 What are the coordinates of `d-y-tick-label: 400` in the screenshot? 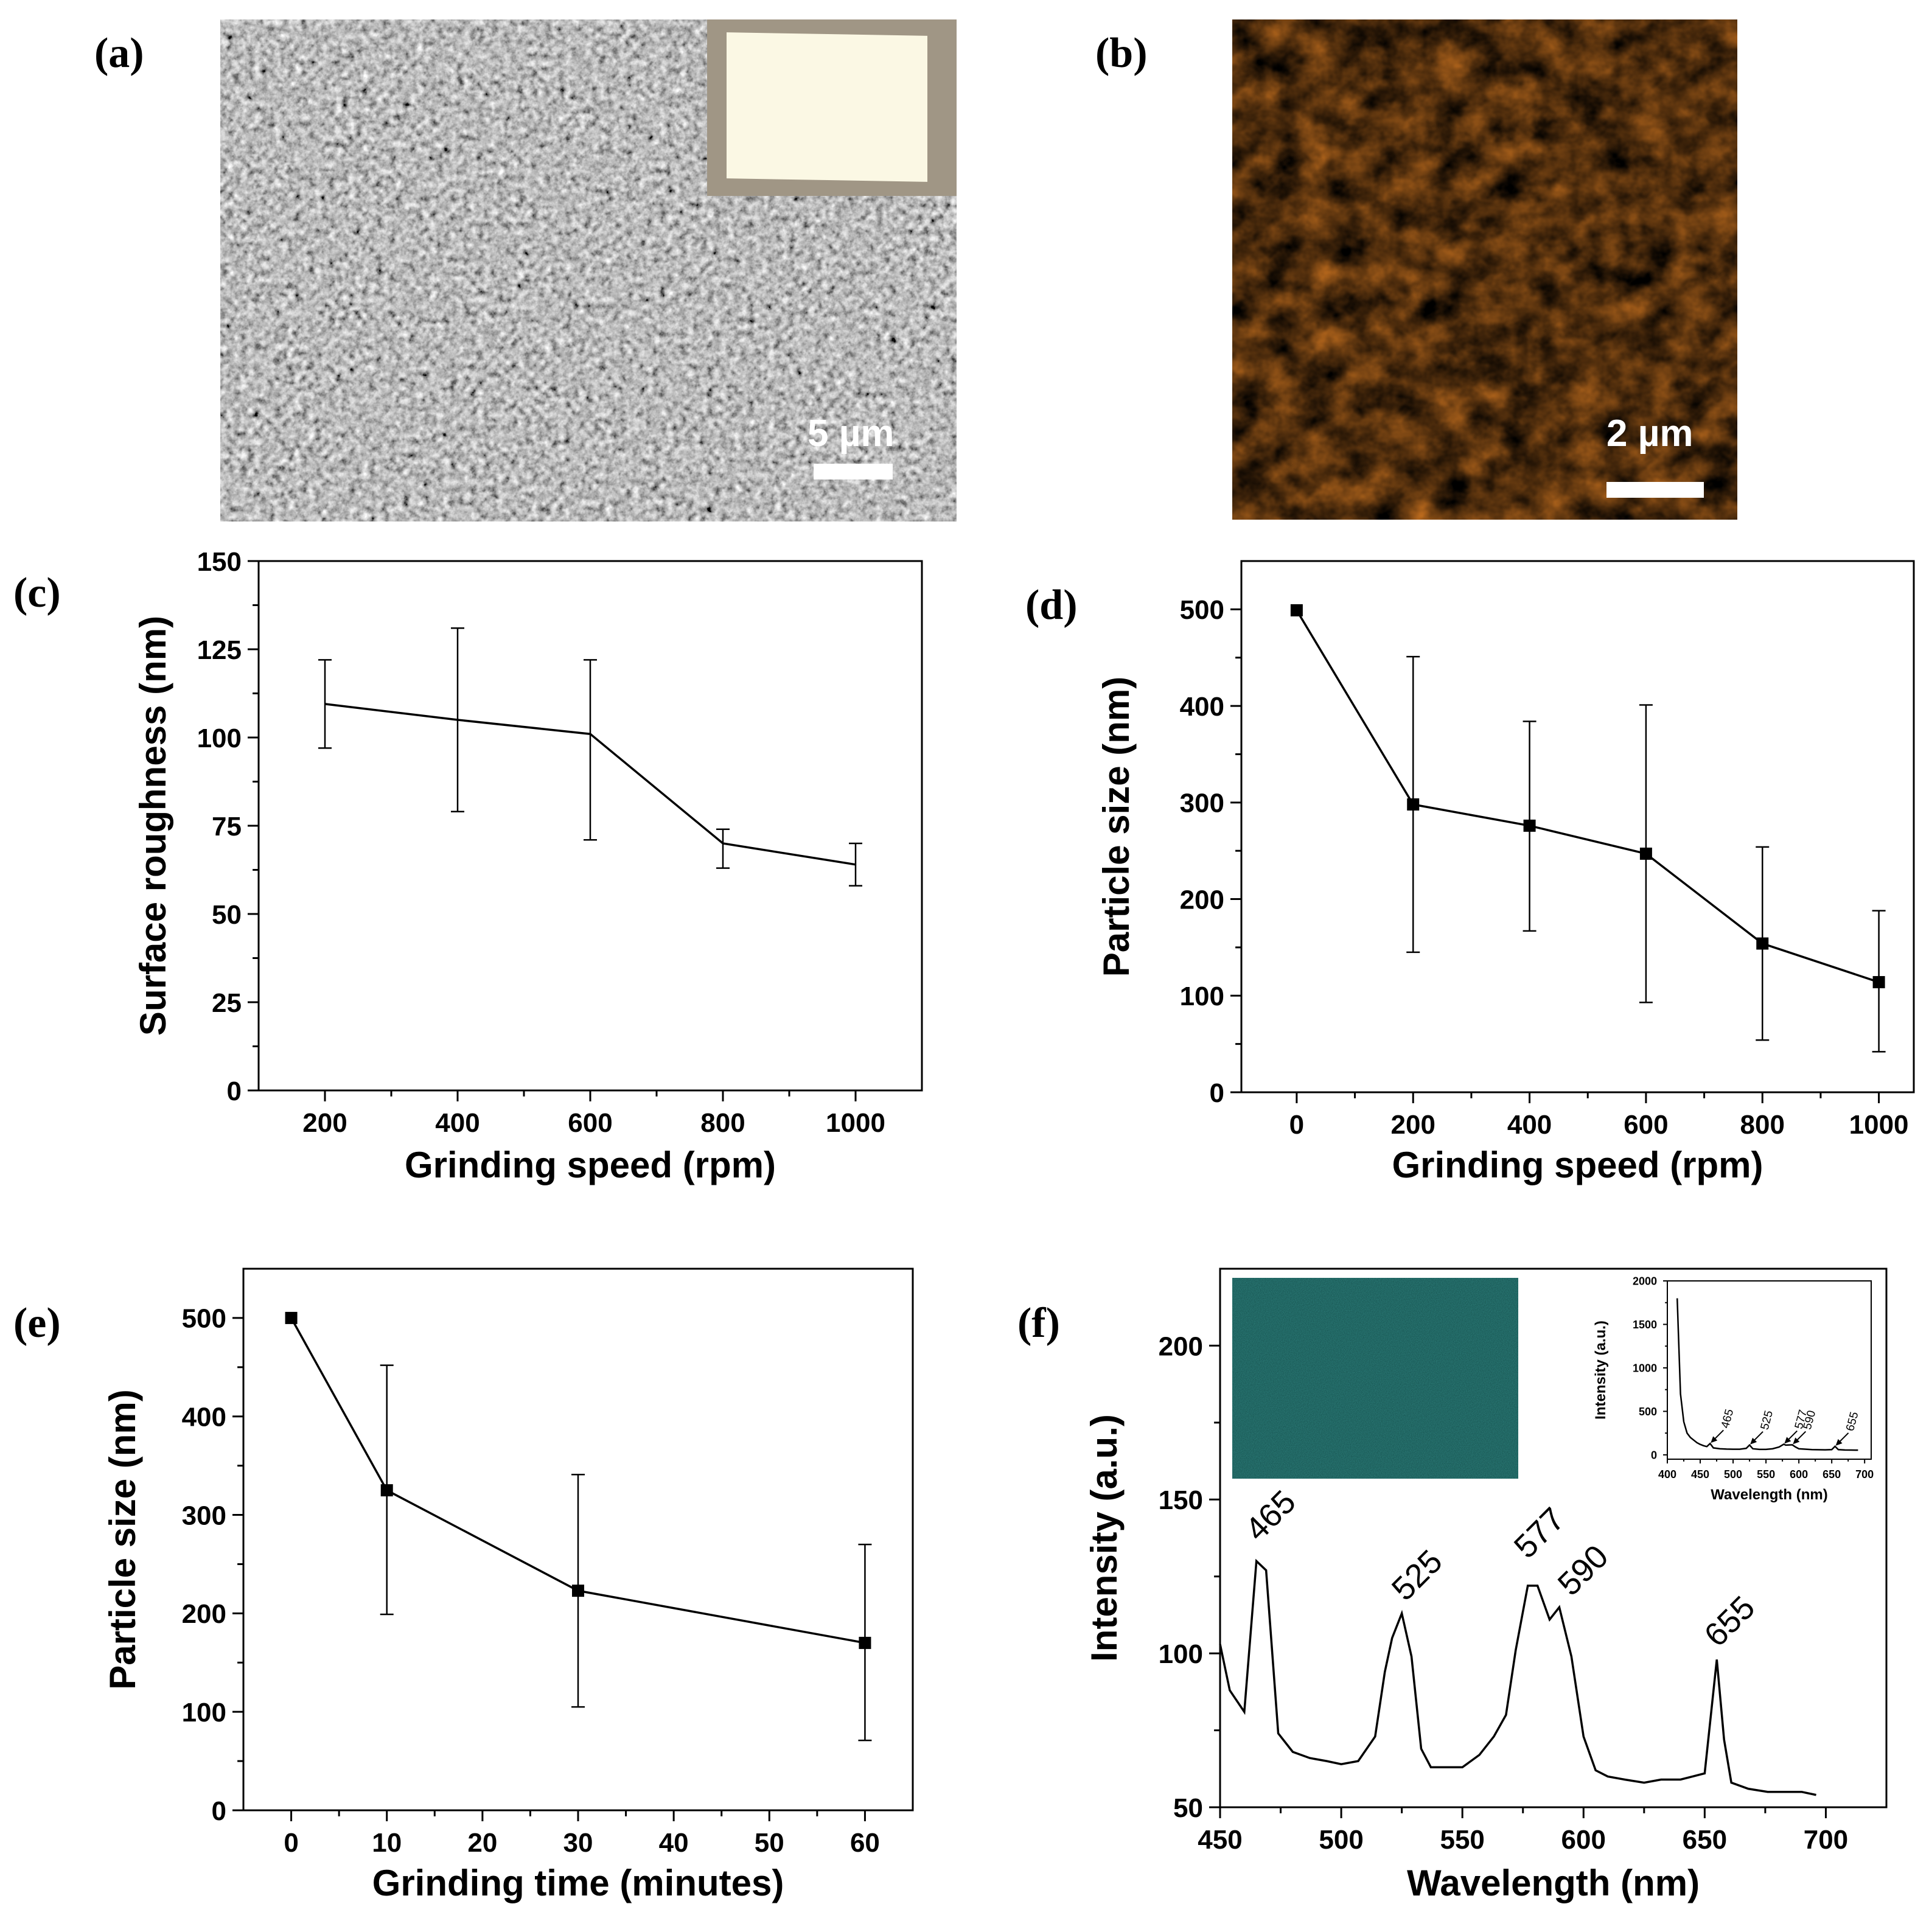 It's located at (1202, 707).